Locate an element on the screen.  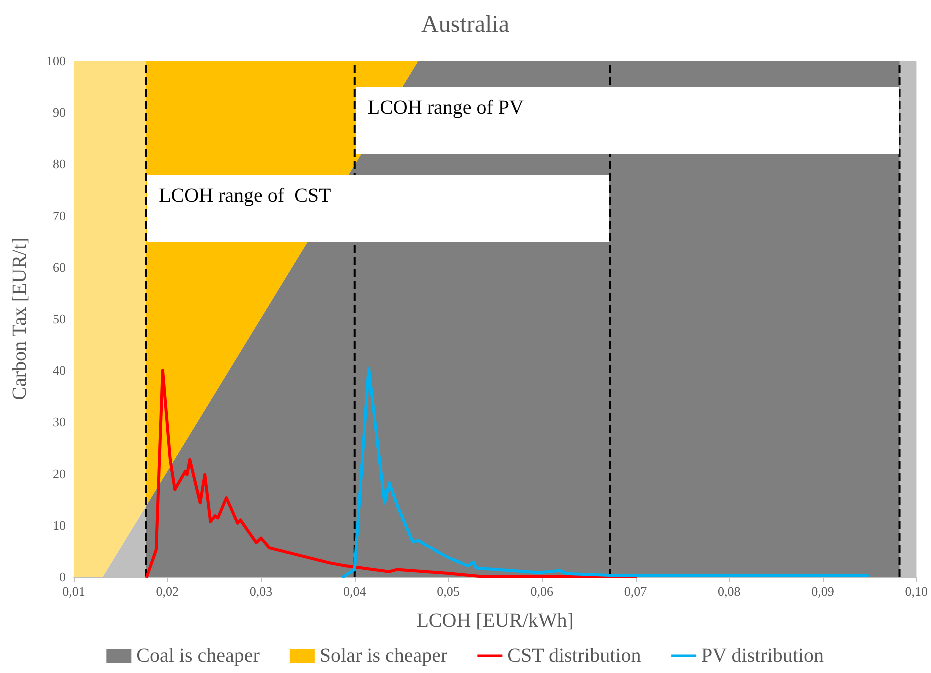
y-tick-label: 50 is located at coordinates (59, 319).